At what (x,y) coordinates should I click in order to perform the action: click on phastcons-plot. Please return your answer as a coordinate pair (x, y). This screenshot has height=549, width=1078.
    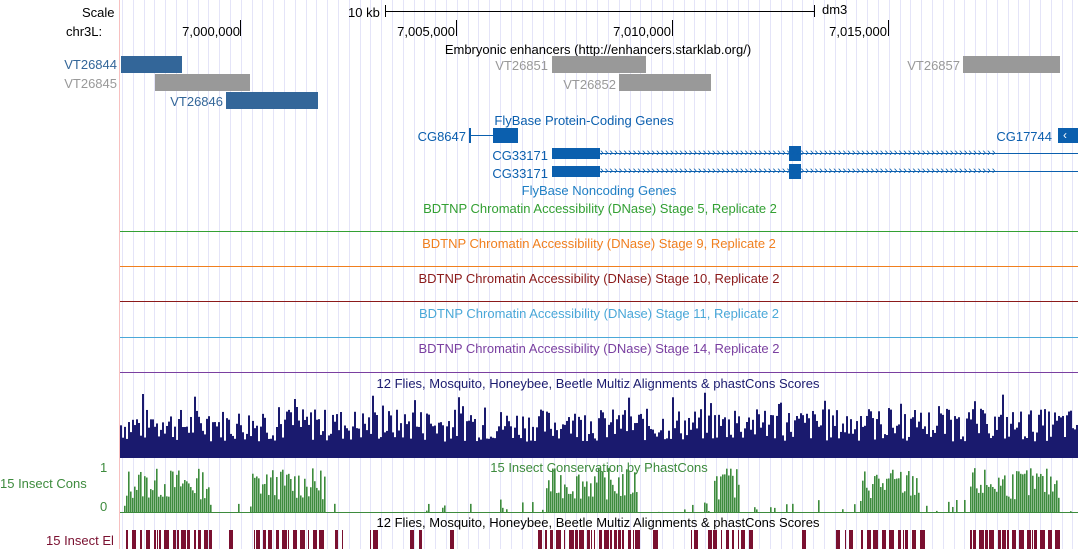
    Looking at the image, I should click on (599, 490).